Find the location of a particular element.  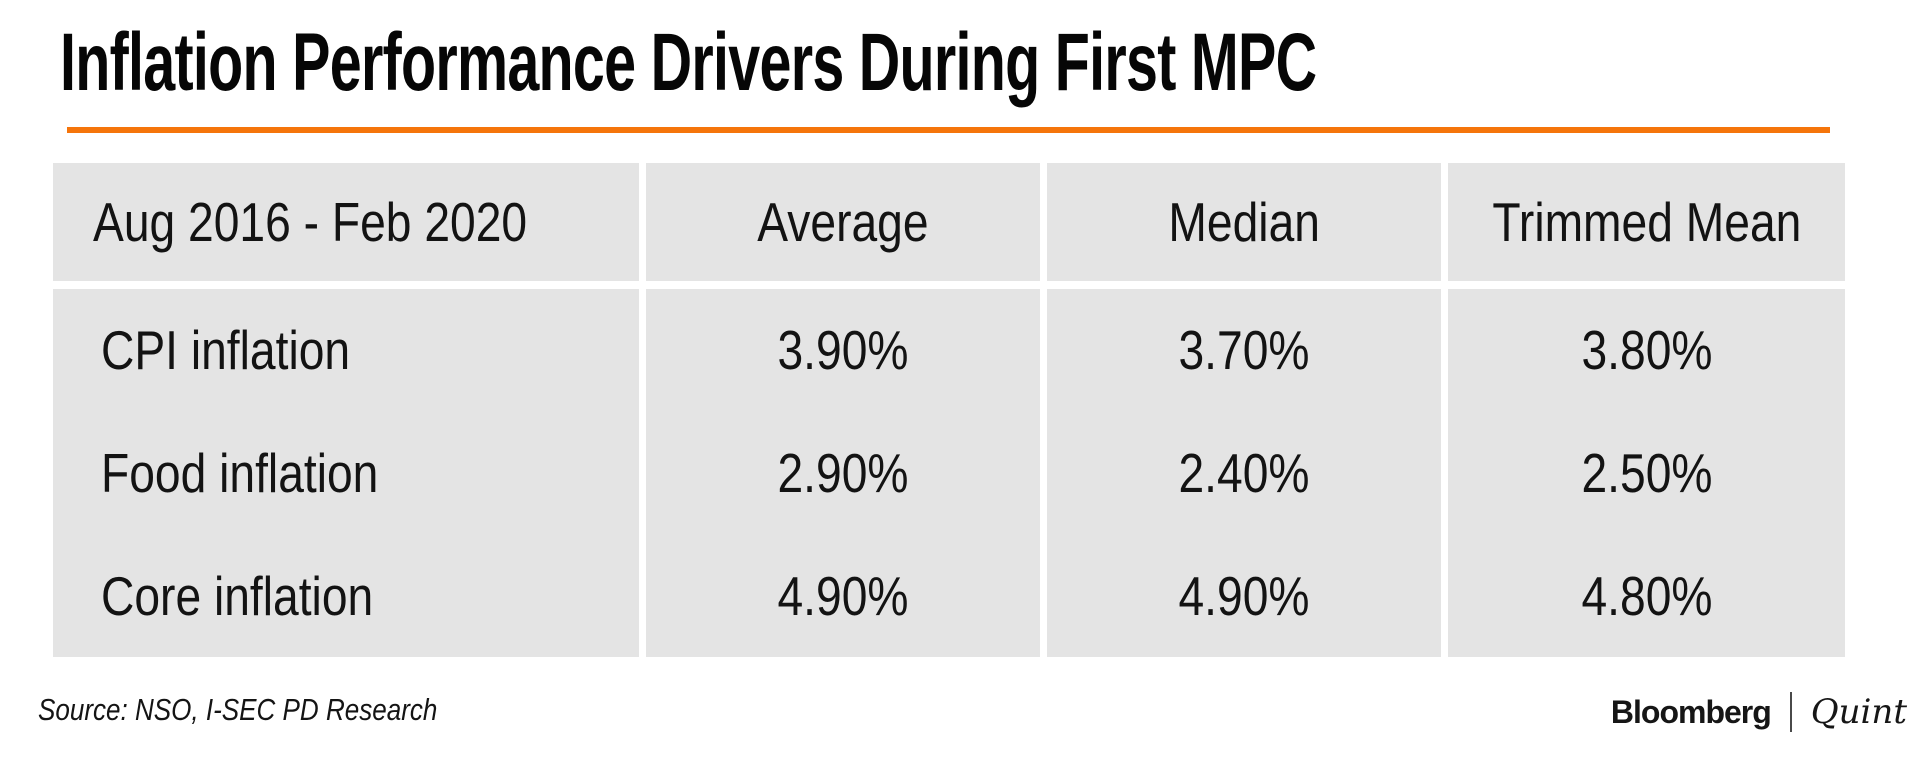

header-cell-trimmed-mean: Trimmed Mean is located at coordinates (1646, 222).